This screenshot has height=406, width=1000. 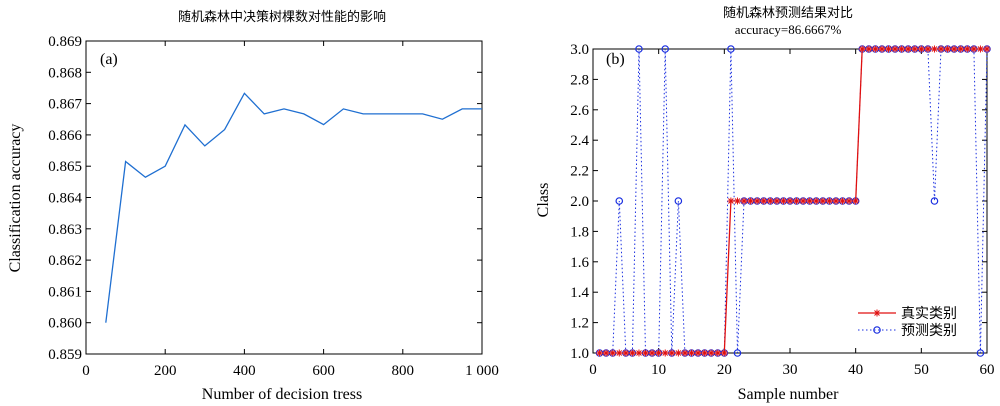 What do you see at coordinates (65, 199) in the screenshot?
I see `y-tick-label: 0.864` at bounding box center [65, 199].